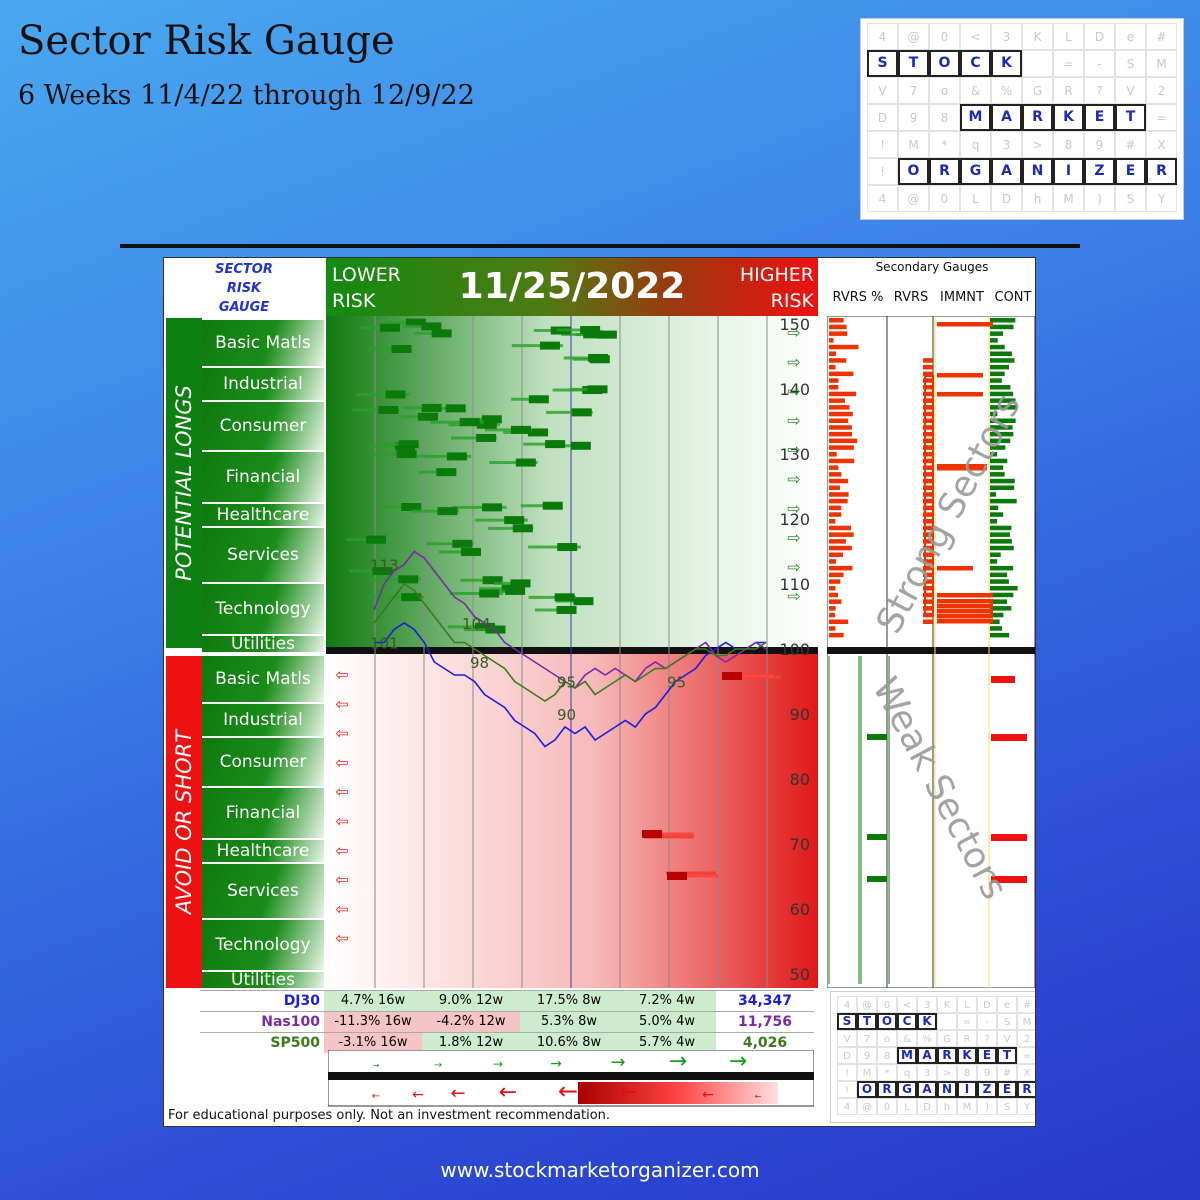 The height and width of the screenshot is (1200, 1200). Describe the element at coordinates (1006, 117) in the screenshot. I see `logo-letter: A` at that location.